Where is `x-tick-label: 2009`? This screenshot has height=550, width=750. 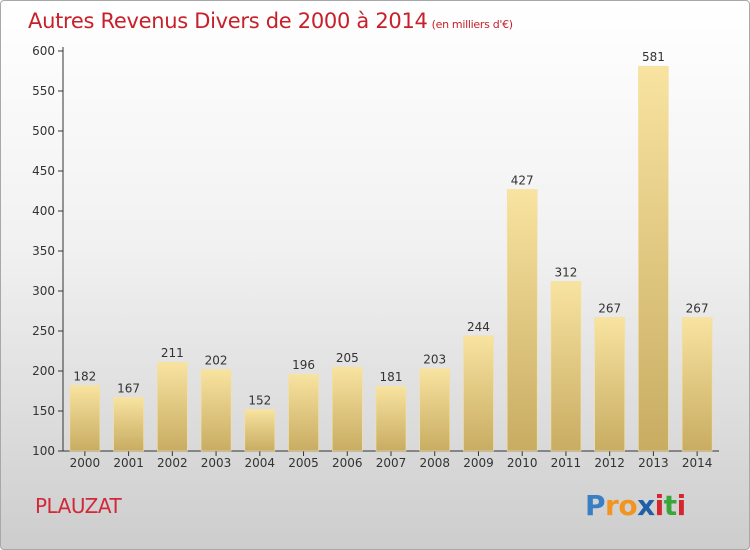 x-tick-label: 2009 is located at coordinates (478, 463).